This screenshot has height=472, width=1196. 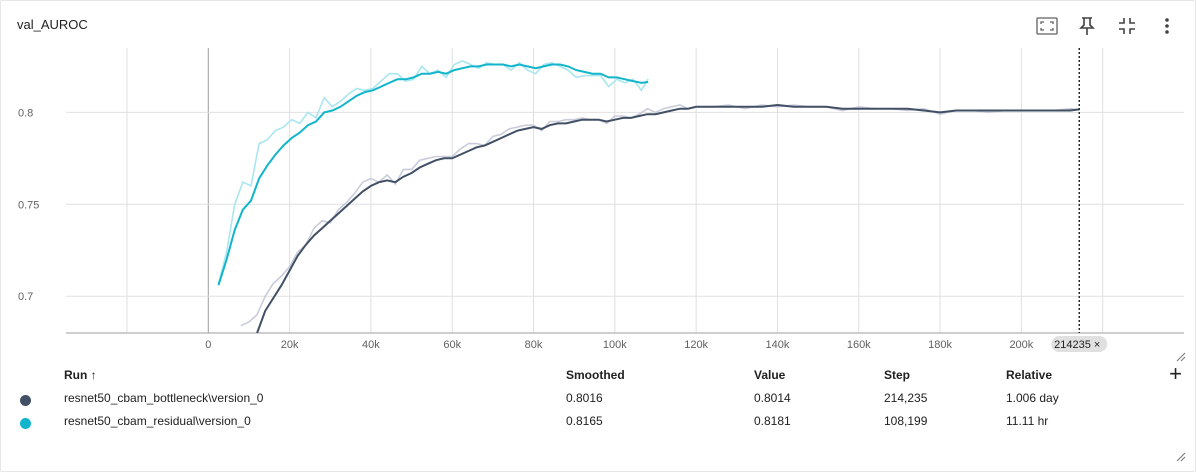 What do you see at coordinates (1027, 421) in the screenshot?
I see `relative-time: 11.11 hr` at bounding box center [1027, 421].